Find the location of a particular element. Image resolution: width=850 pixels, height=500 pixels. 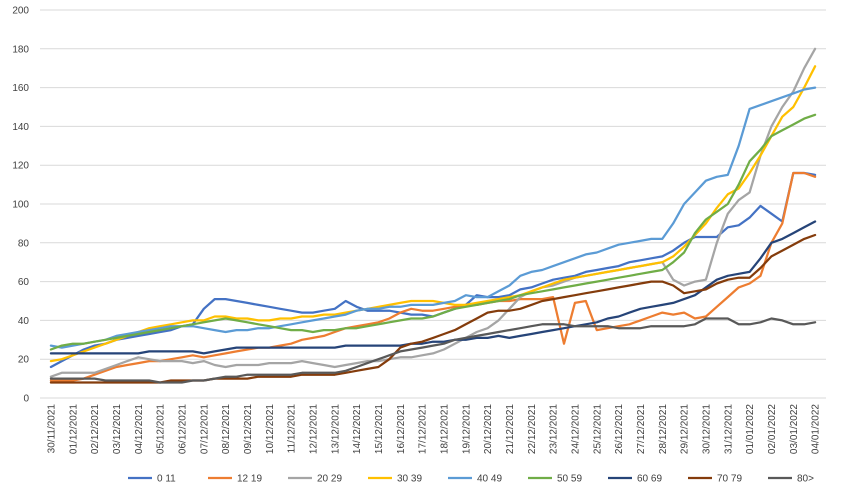

x-tick-label: 21/12/2021 is located at coordinates (510, 429).